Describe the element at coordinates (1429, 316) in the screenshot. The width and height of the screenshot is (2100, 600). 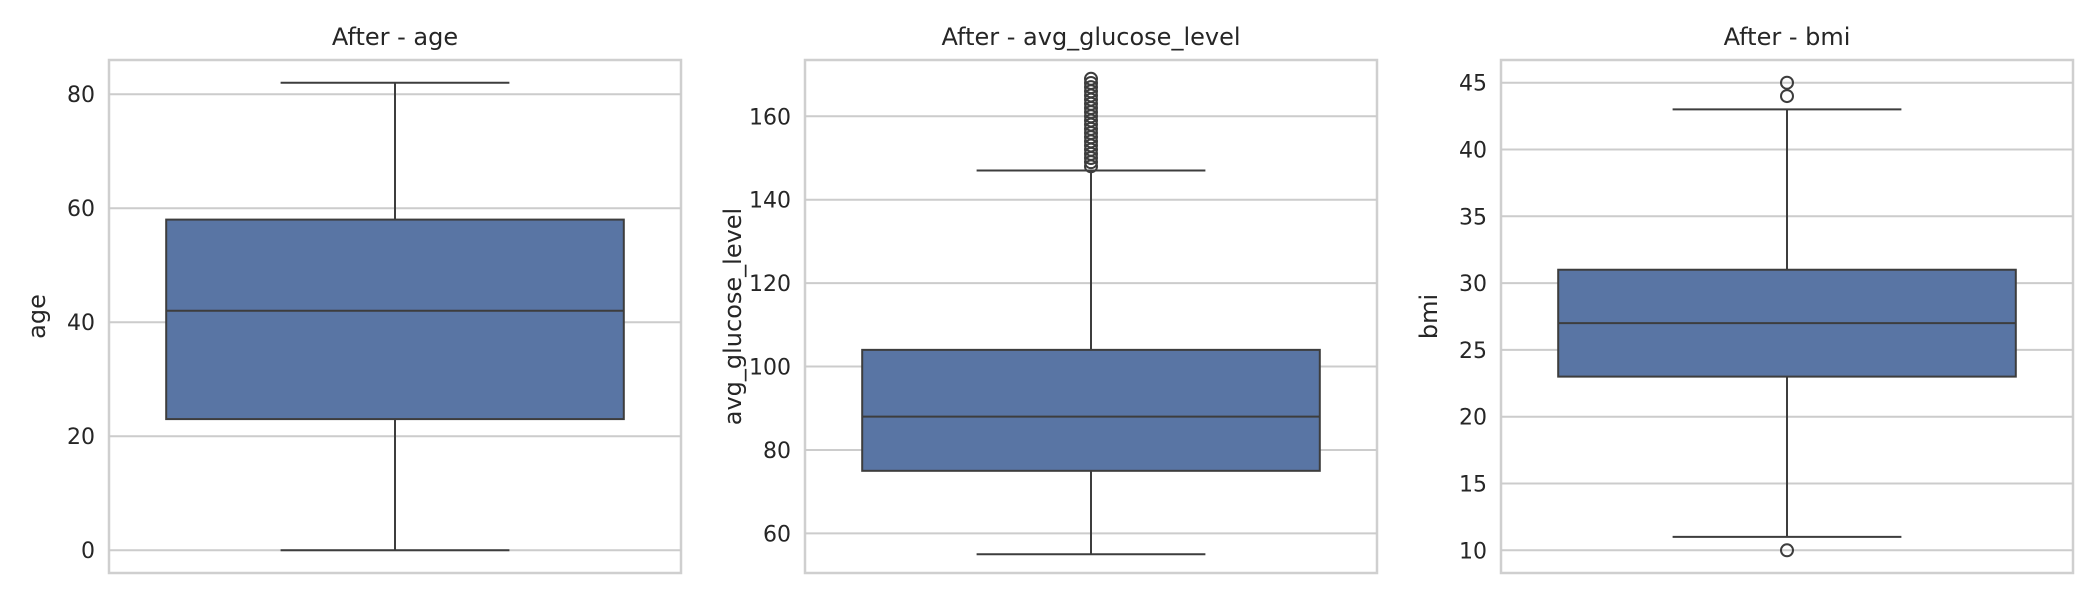
I see `y-axis-label: bmi` at that location.